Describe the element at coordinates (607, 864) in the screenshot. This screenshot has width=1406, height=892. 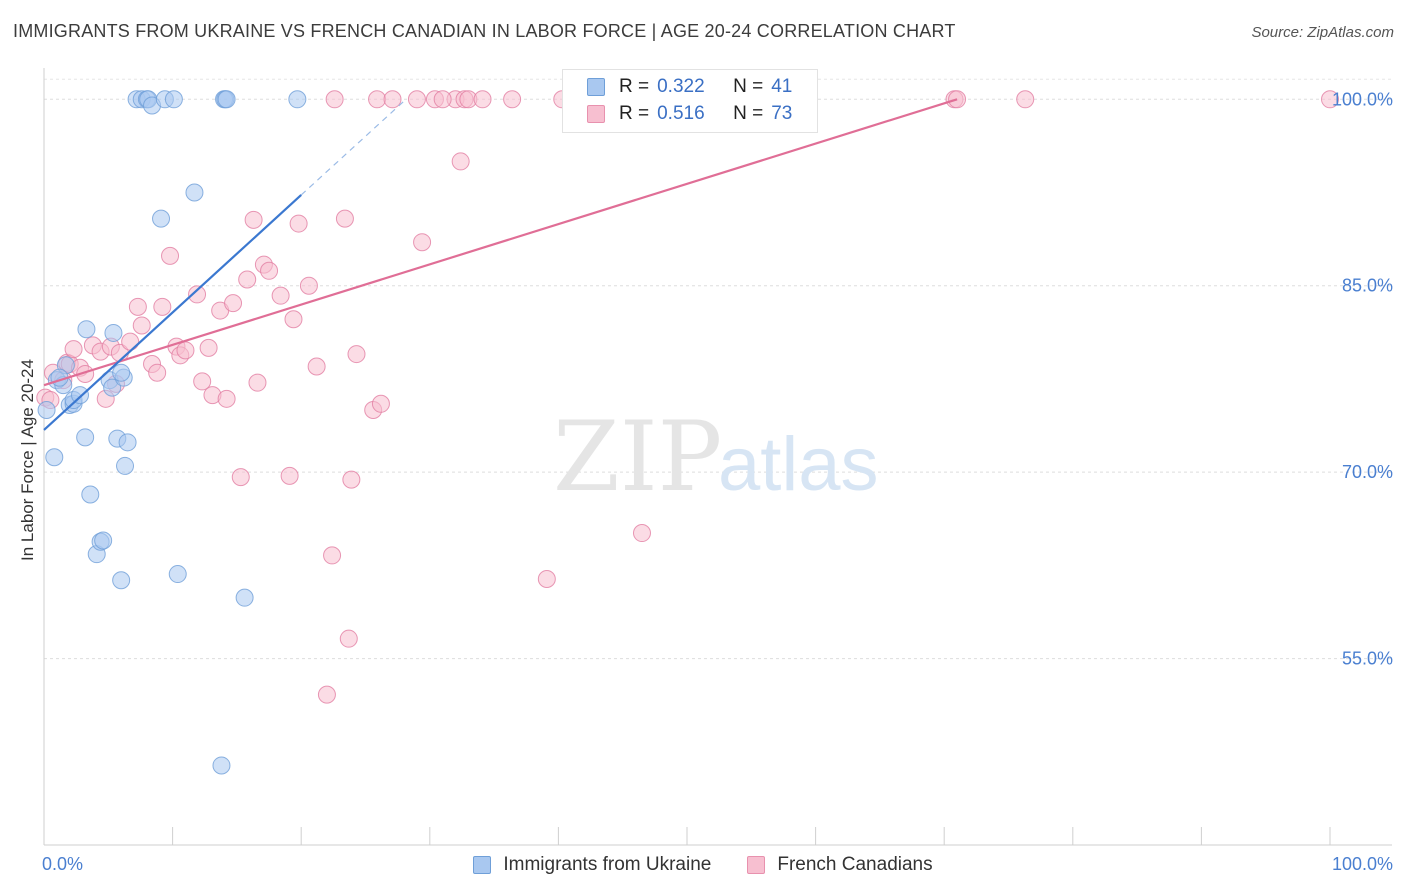
I see `bottom-legend-label-ukraine: Immigrants from Ukraine` at that location.